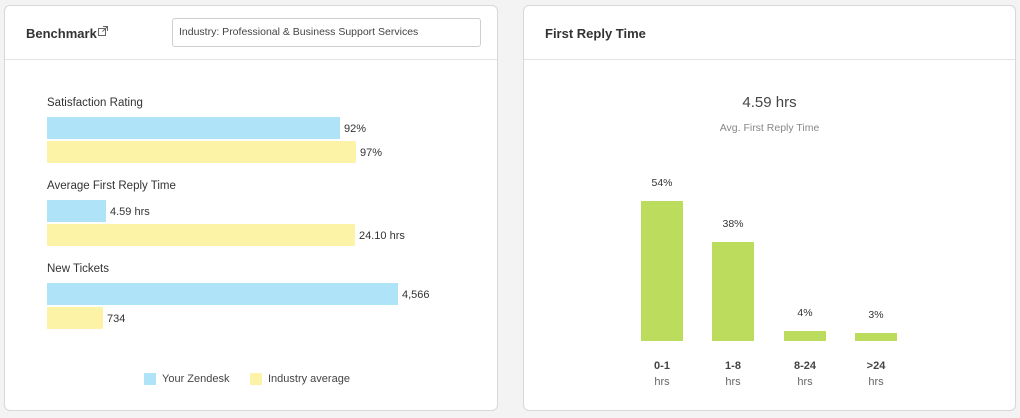  What do you see at coordinates (309, 379) in the screenshot?
I see `legend-label: Industry average` at bounding box center [309, 379].